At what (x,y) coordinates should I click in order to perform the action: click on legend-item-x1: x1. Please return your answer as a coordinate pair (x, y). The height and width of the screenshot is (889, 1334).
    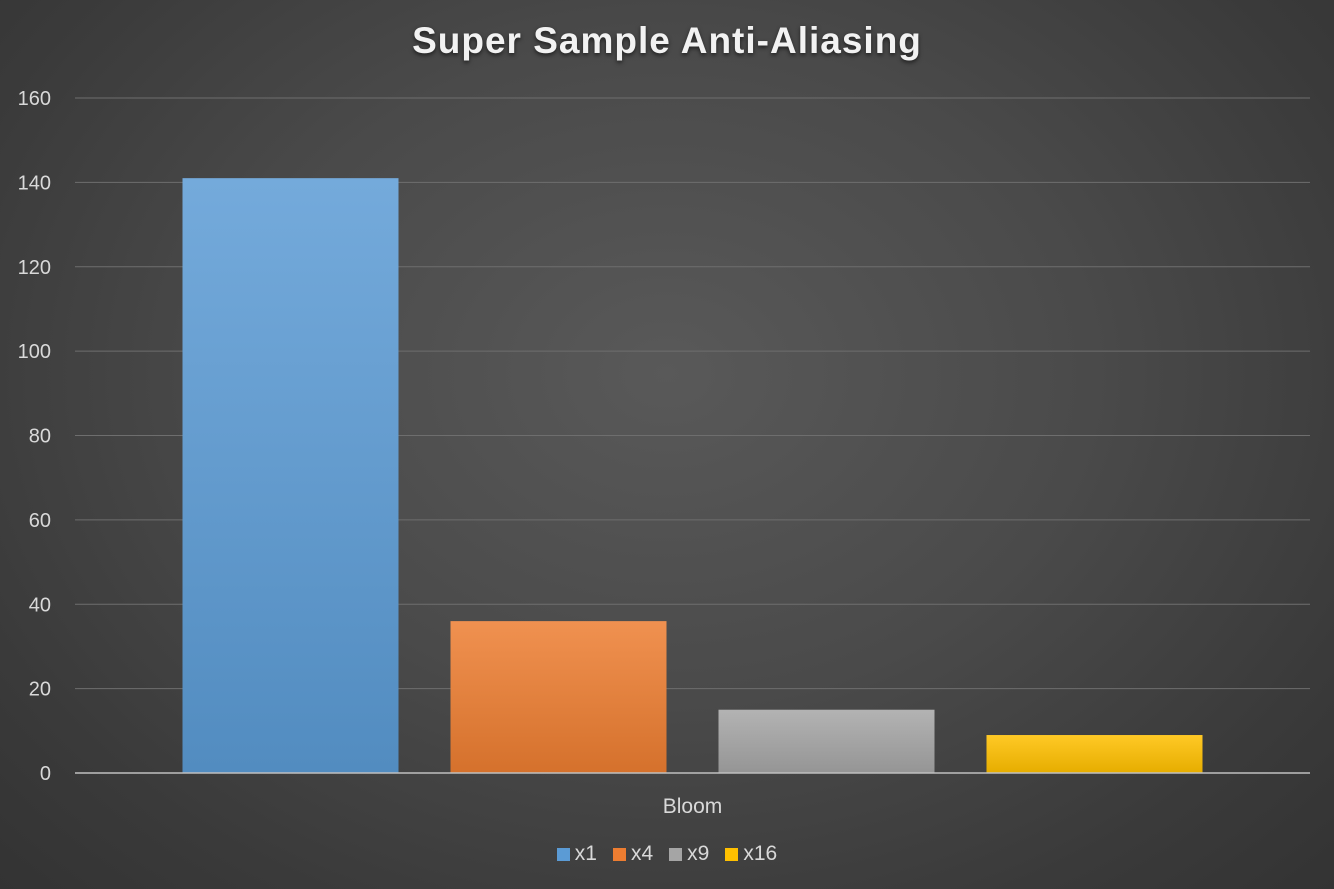
    Looking at the image, I should click on (576, 854).